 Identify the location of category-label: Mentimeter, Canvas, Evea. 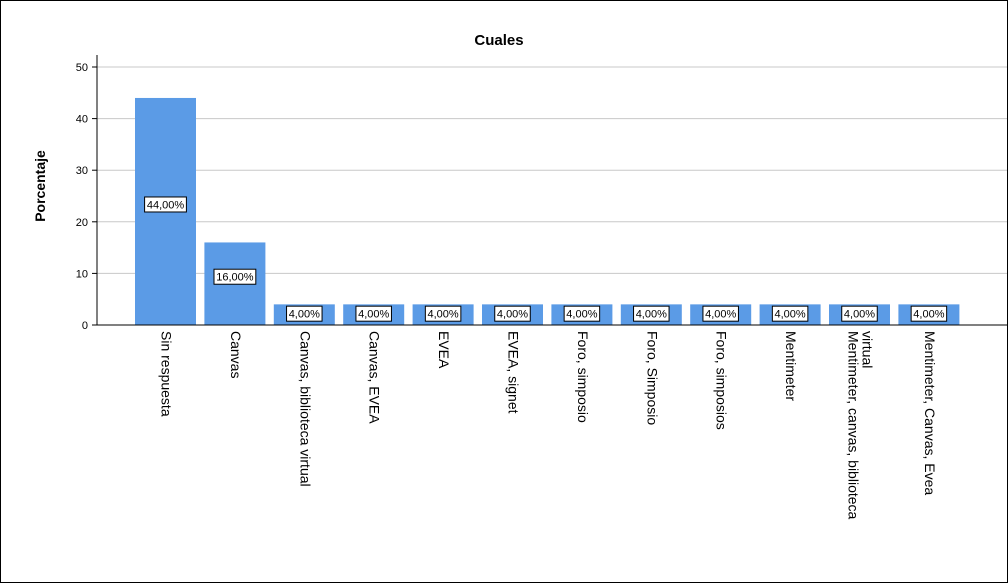
(930, 413).